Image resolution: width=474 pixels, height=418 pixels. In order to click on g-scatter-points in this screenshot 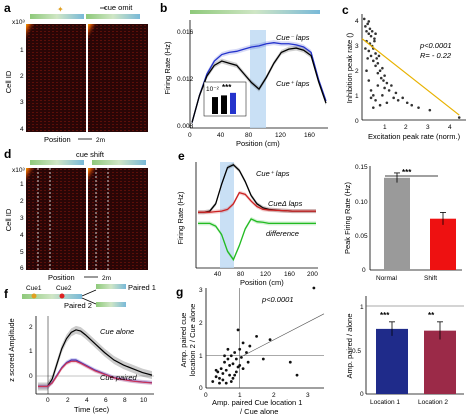, I will do `click(263, 335)`.